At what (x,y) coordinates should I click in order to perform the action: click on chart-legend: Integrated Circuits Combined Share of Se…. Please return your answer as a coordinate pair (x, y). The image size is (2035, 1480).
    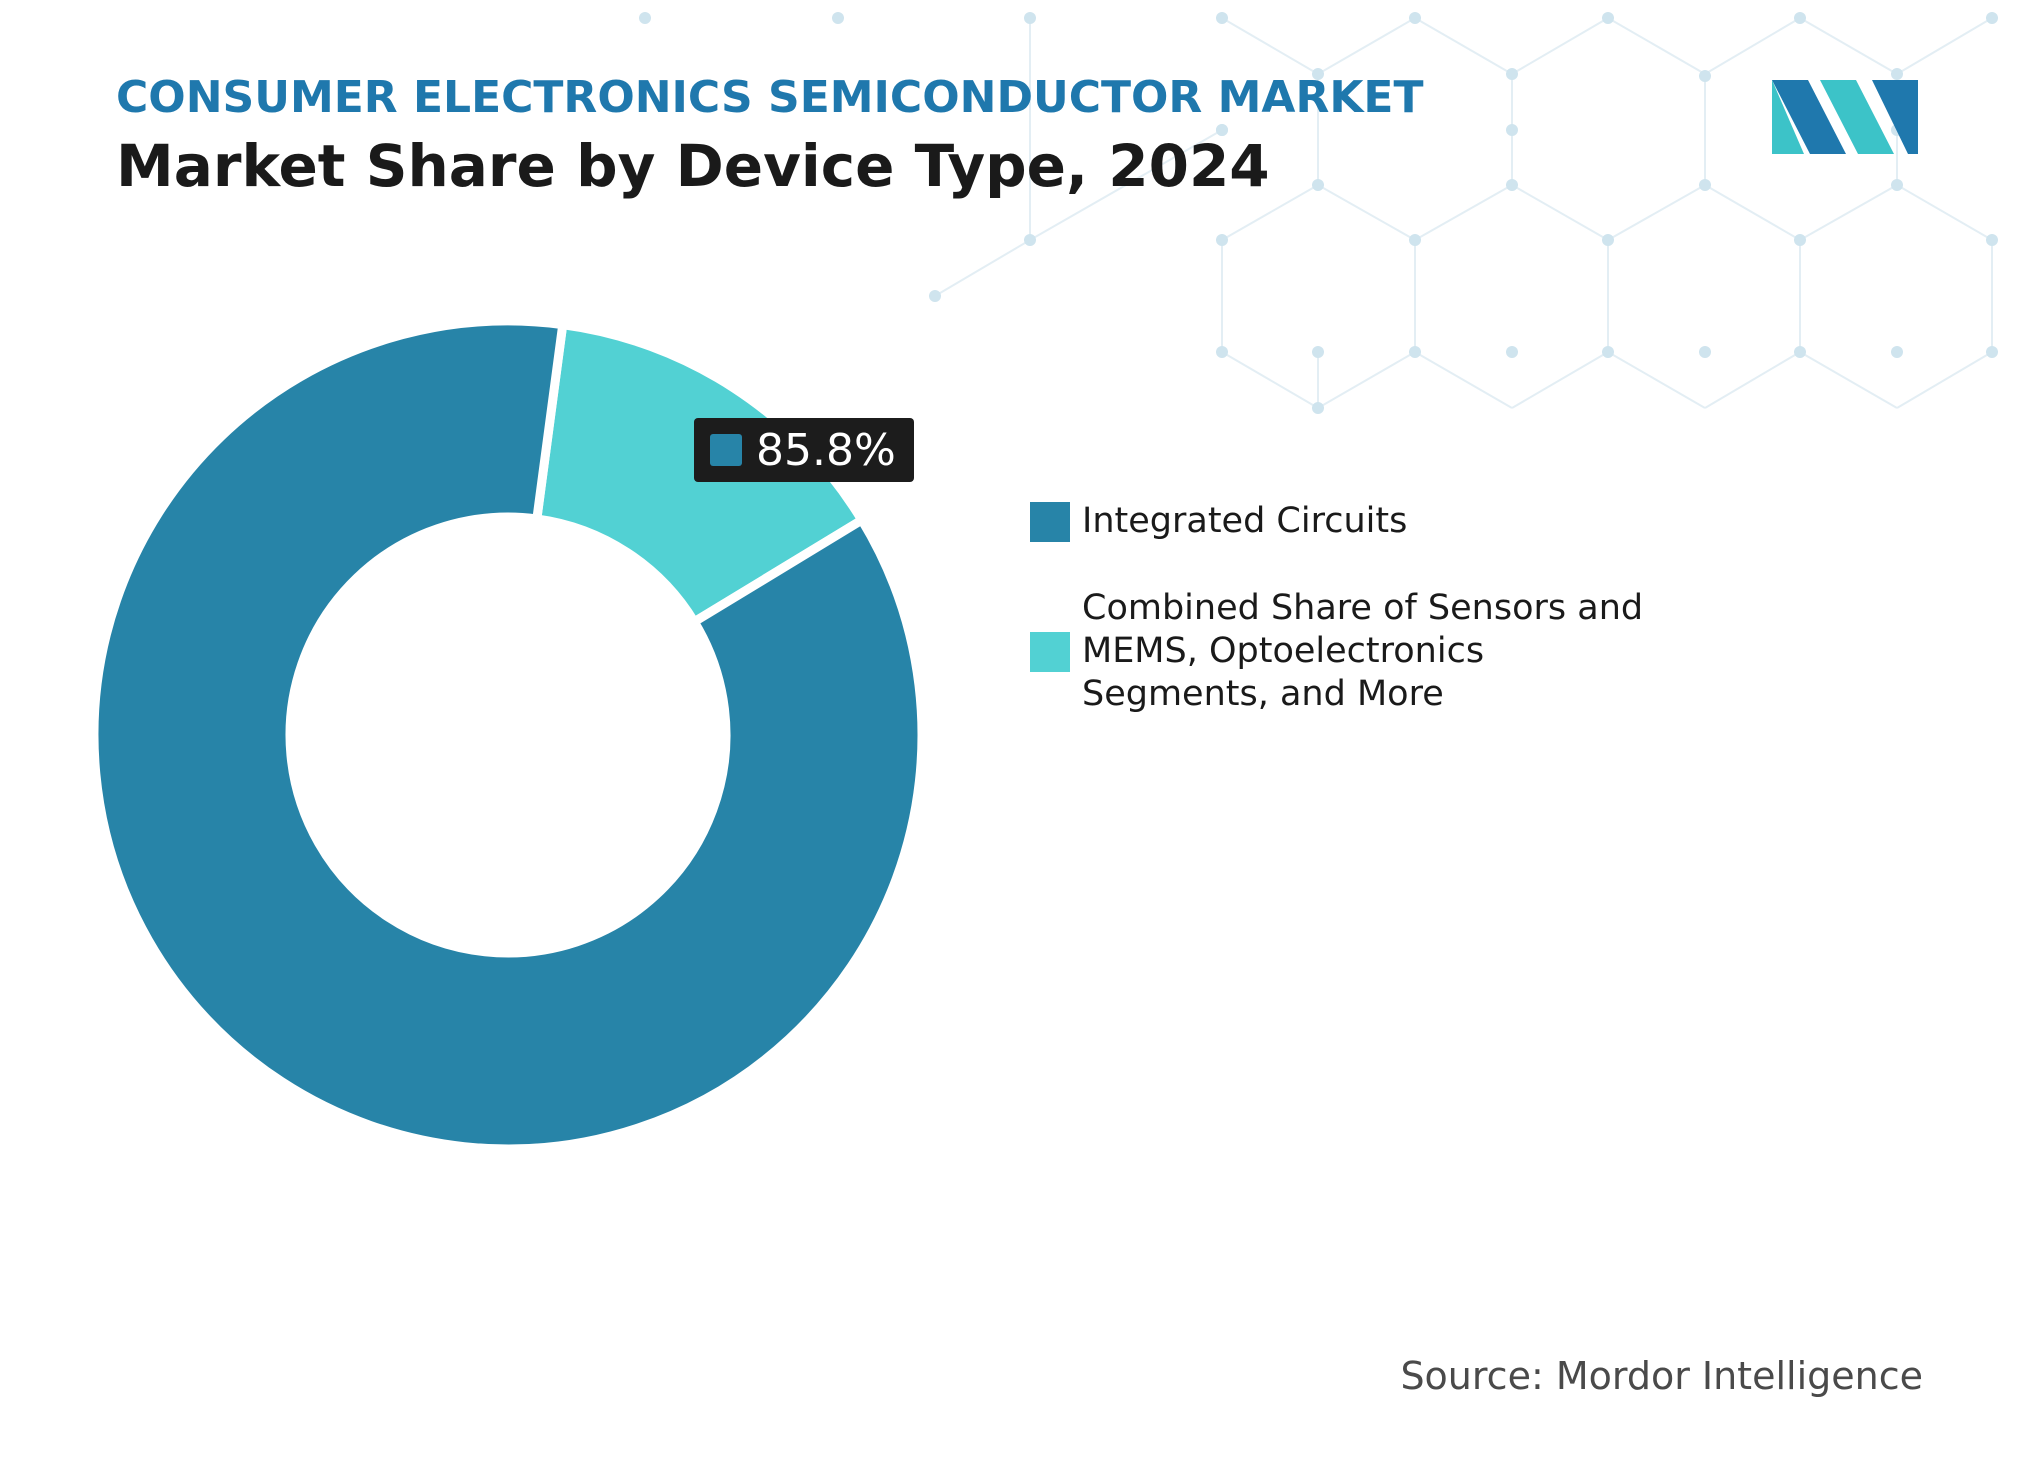
    Looking at the image, I should click on (1360, 630).